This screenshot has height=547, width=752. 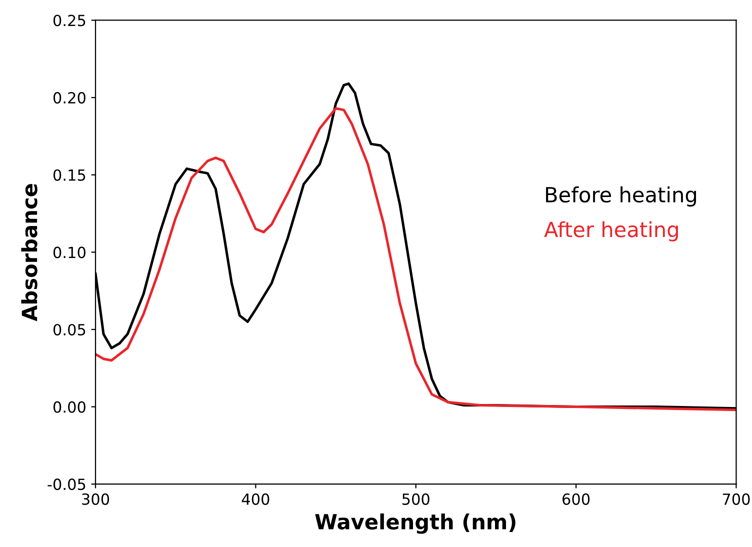 I want to click on y-tick-label: 0.25, so click(x=69, y=20).